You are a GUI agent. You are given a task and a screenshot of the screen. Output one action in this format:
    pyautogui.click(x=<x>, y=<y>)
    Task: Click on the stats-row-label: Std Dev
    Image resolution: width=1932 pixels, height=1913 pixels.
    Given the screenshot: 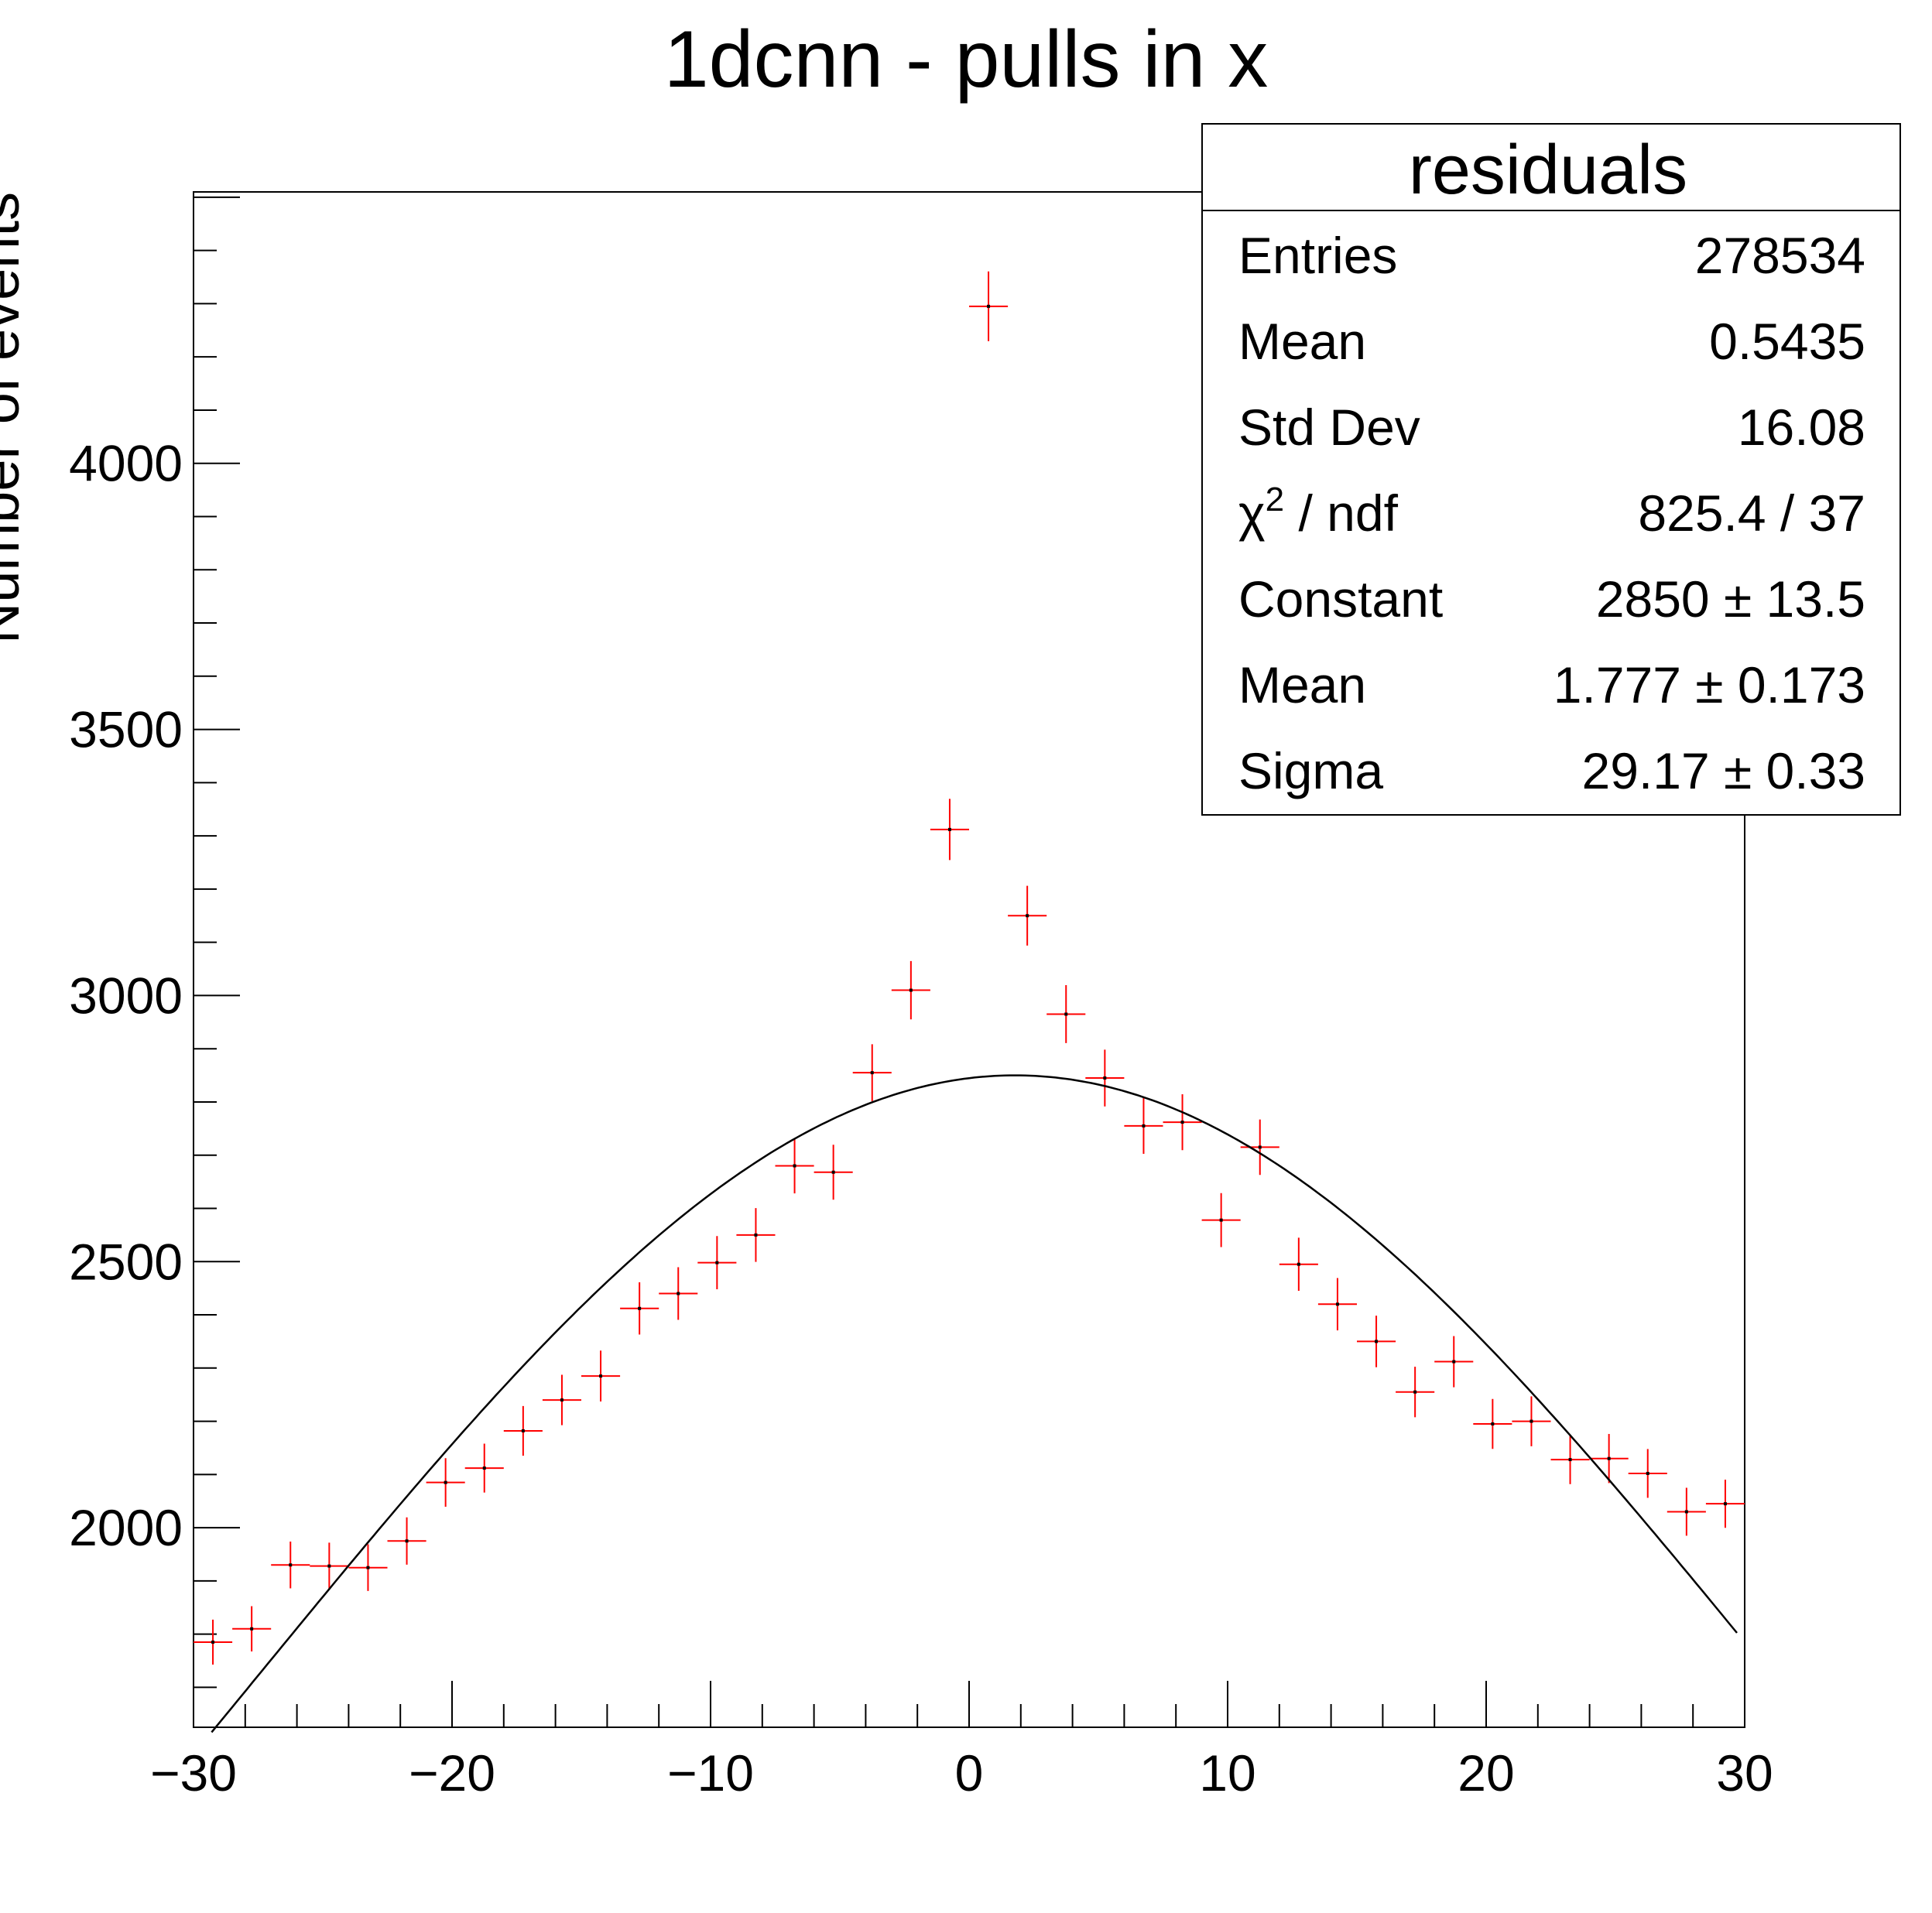 What is the action you would take?
    pyautogui.click(x=1329, y=427)
    